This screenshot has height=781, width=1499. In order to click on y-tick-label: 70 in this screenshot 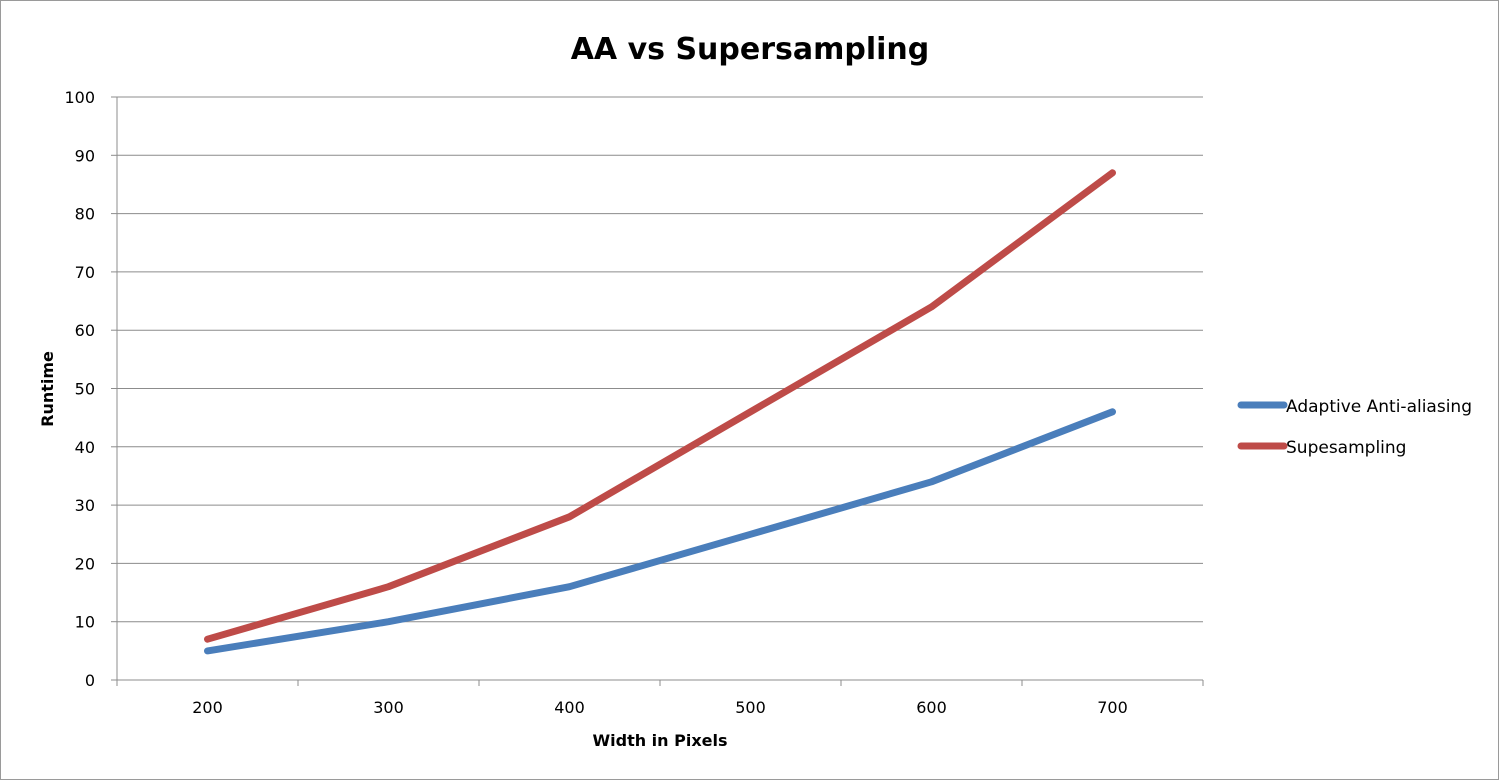, I will do `click(85, 272)`.